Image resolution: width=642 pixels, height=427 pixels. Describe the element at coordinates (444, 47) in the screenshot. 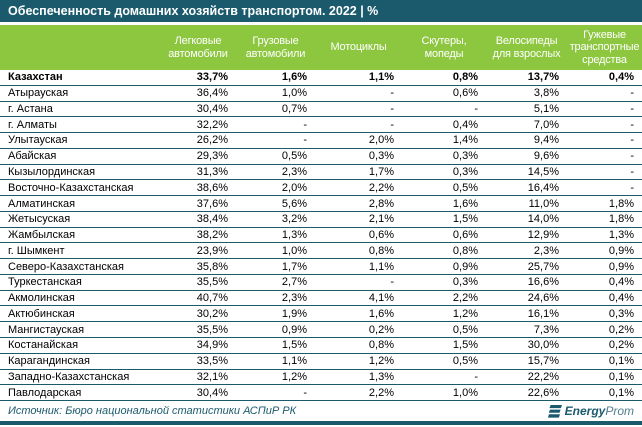

I see `column-header: Скутеры, мопеды` at that location.